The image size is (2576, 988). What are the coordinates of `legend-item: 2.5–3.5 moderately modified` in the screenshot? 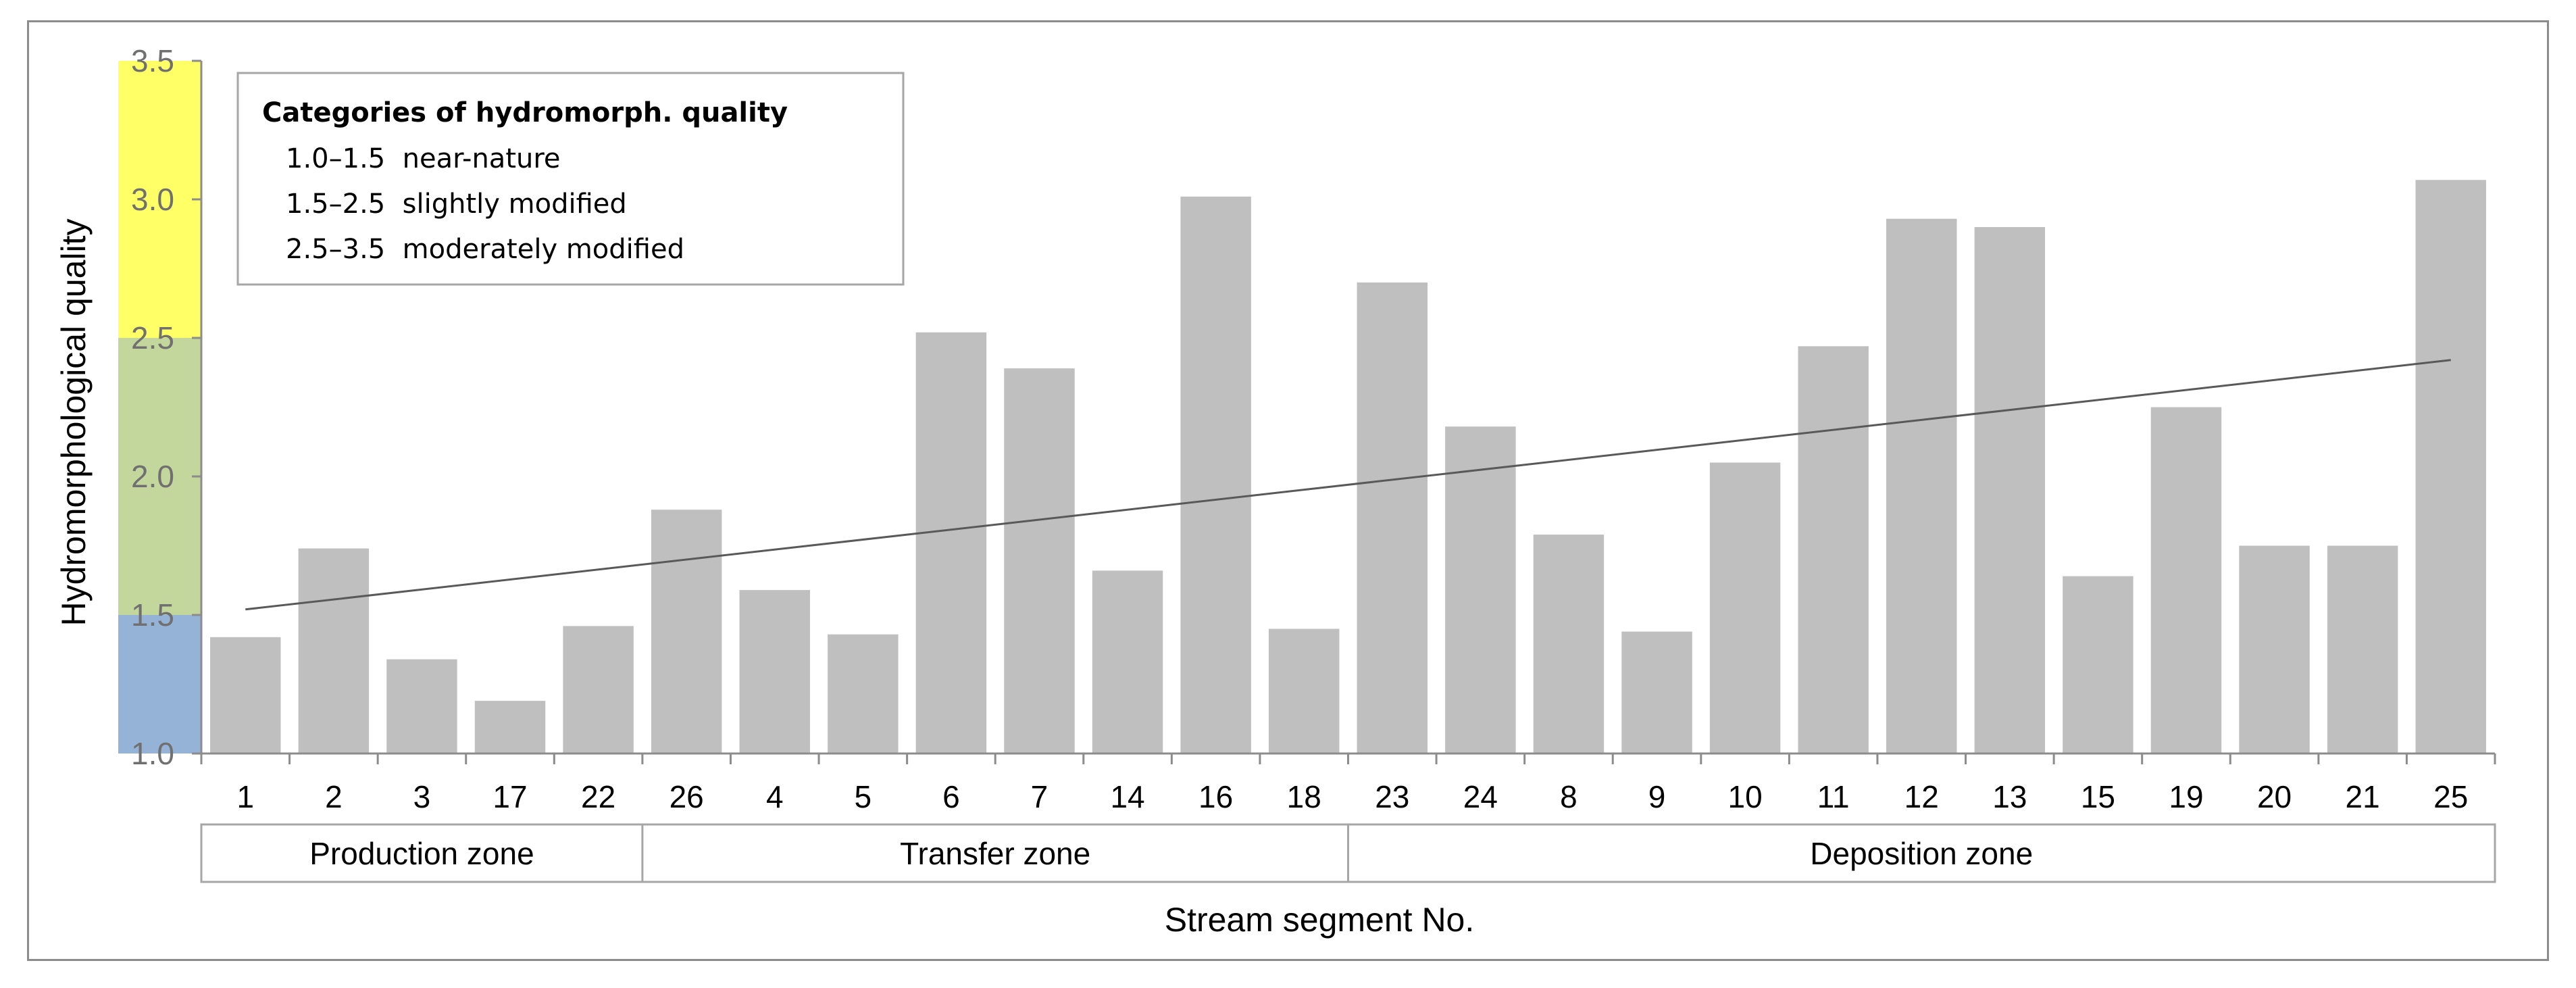 It's located at (485, 249).